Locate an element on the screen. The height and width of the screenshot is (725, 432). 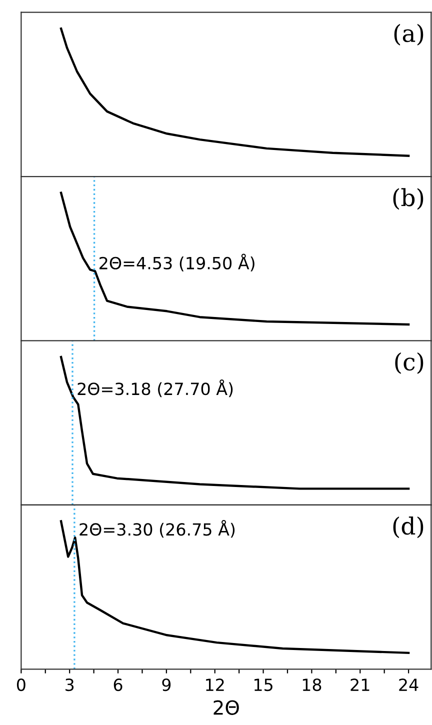
x-tick-label: 21 is located at coordinates (360, 684).